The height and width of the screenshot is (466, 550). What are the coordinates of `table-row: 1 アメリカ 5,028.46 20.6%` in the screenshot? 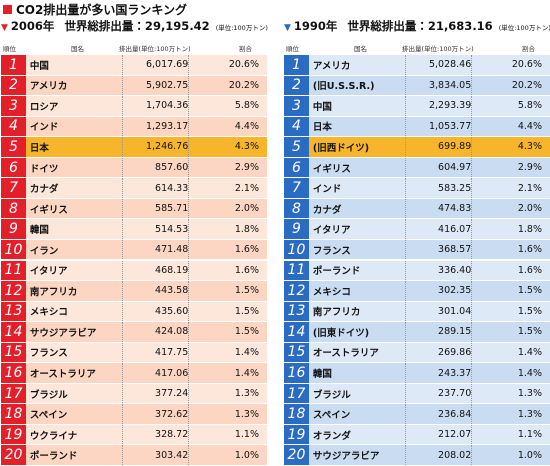 It's located at (417, 65).